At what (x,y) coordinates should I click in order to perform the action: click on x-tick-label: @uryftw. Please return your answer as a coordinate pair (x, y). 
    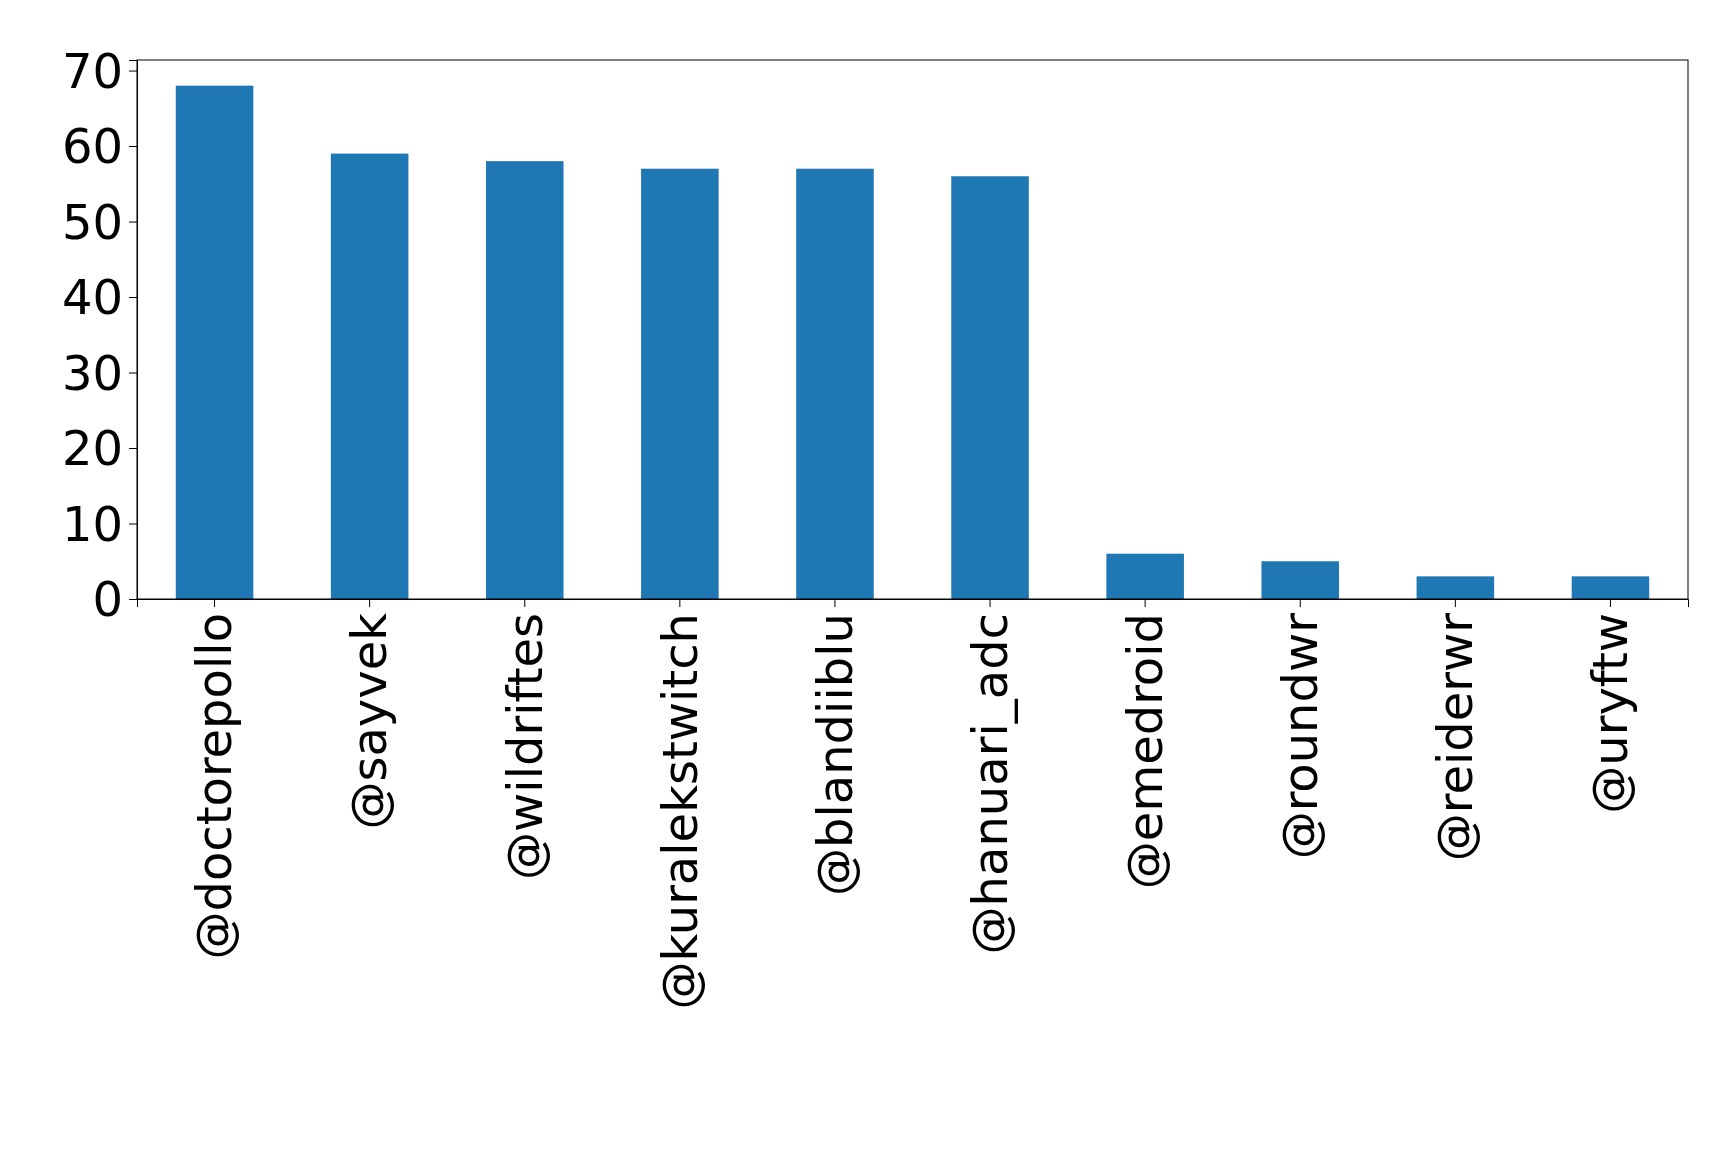
    Looking at the image, I should click on (1610, 713).